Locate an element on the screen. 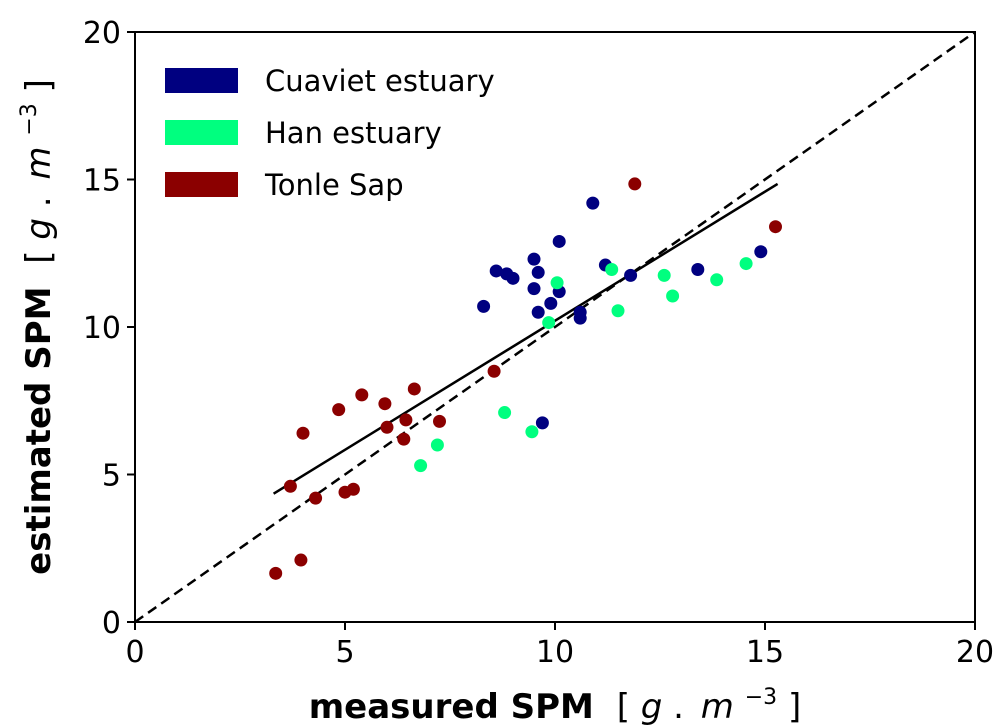 Image resolution: width=1001 pixels, height=725 pixels. y-tick-label: 10 is located at coordinates (102, 328).